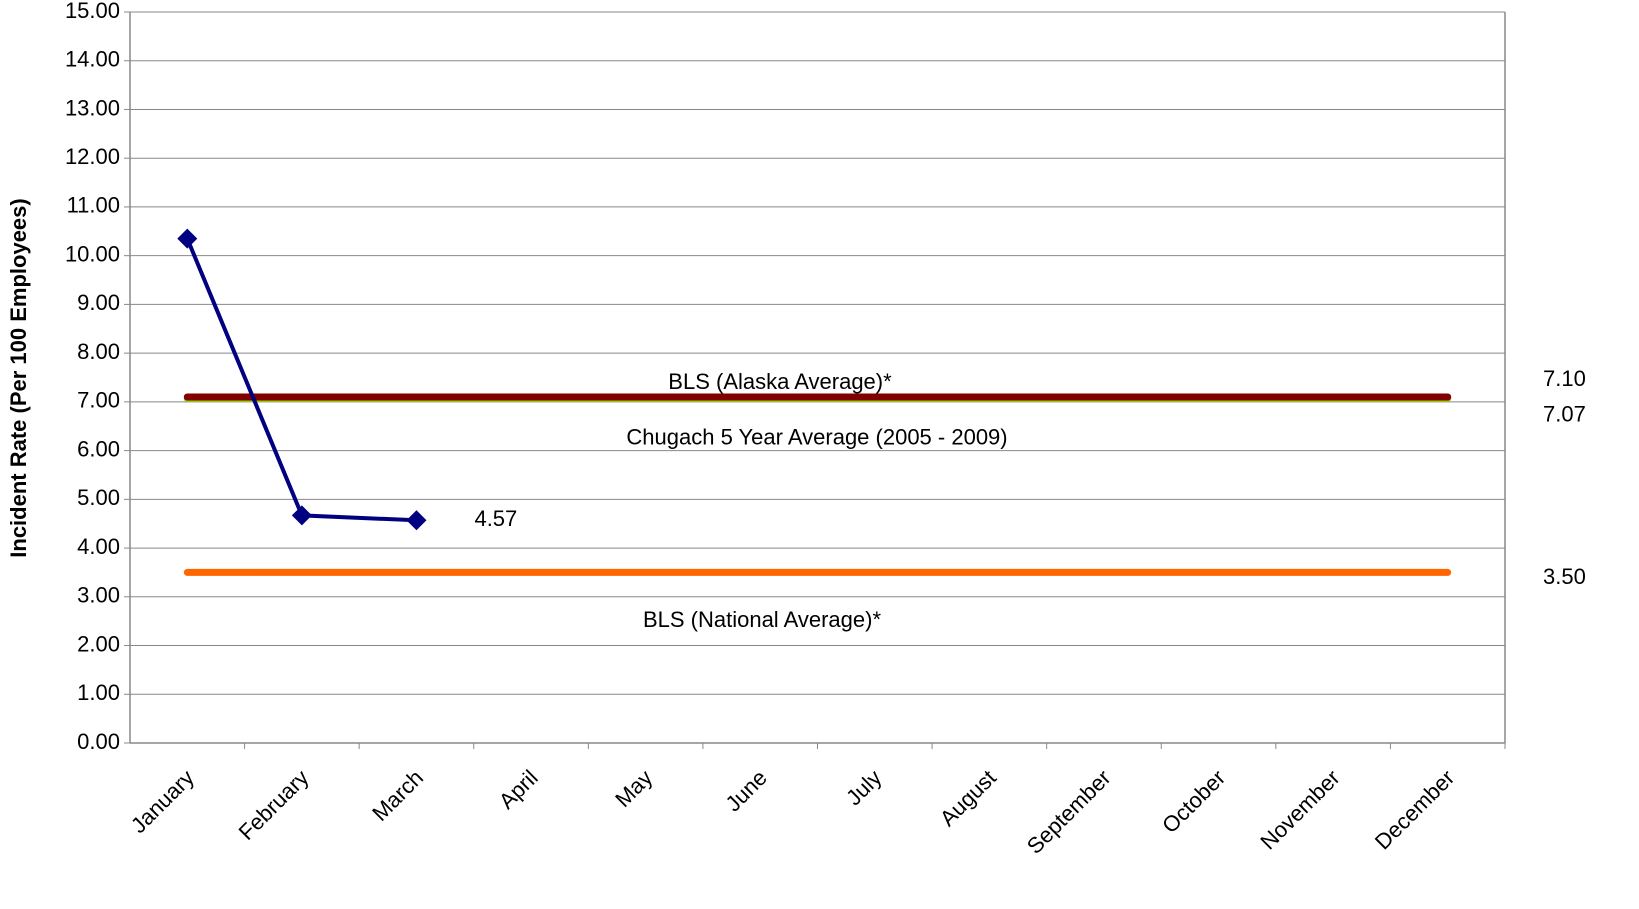 This screenshot has height=909, width=1639. I want to click on y-tick-label: 15.00, so click(92, 11).